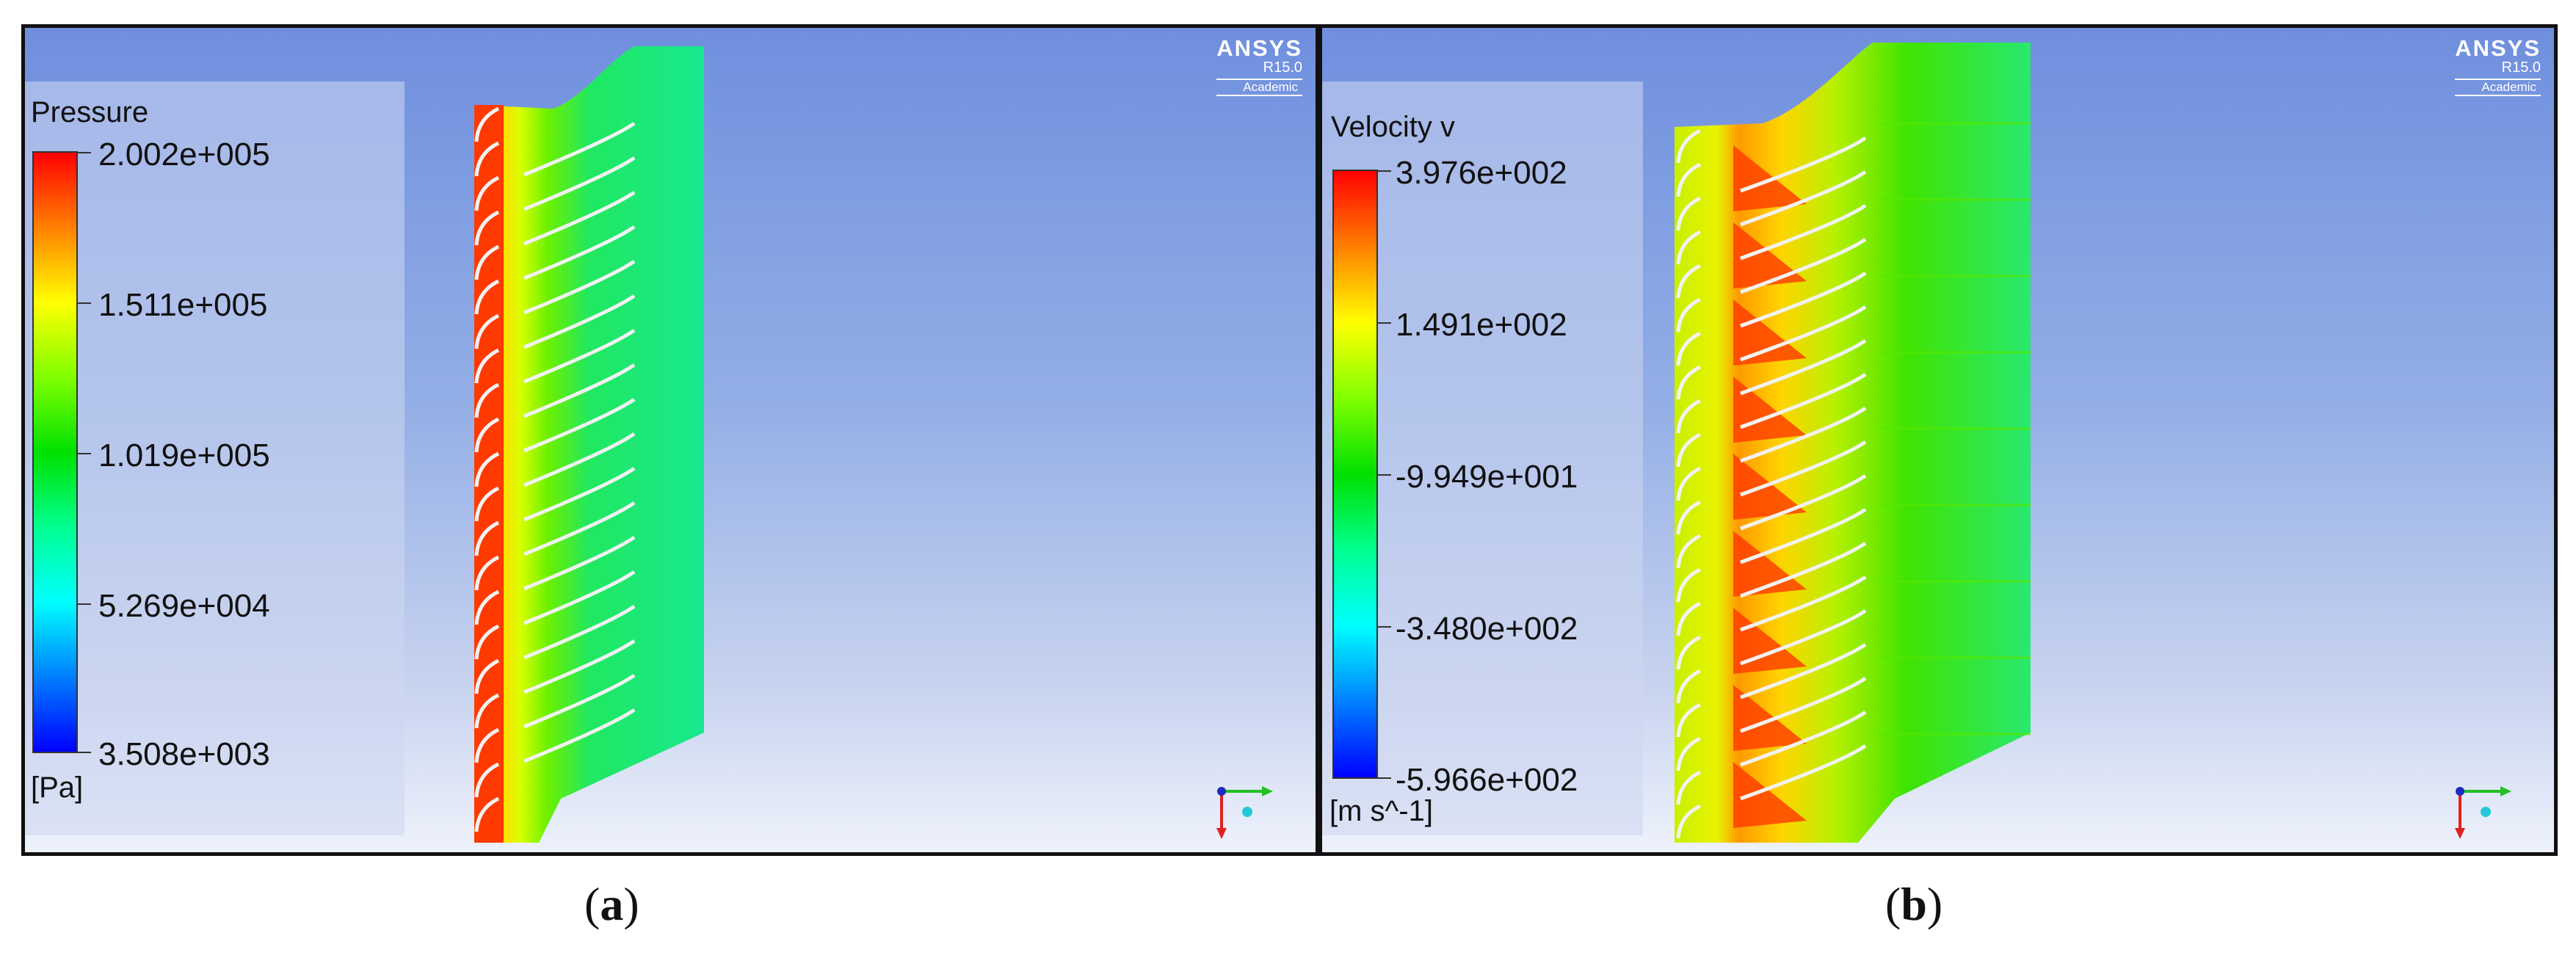 This screenshot has width=2576, height=955. I want to click on colorbar, so click(1355, 474).